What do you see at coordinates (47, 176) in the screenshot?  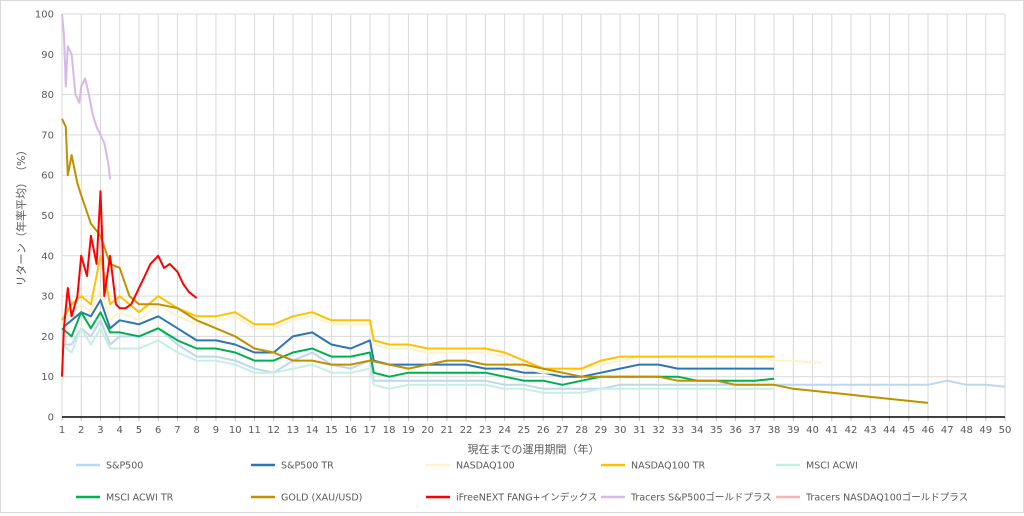 I see `y-tick-label: 60` at bounding box center [47, 176].